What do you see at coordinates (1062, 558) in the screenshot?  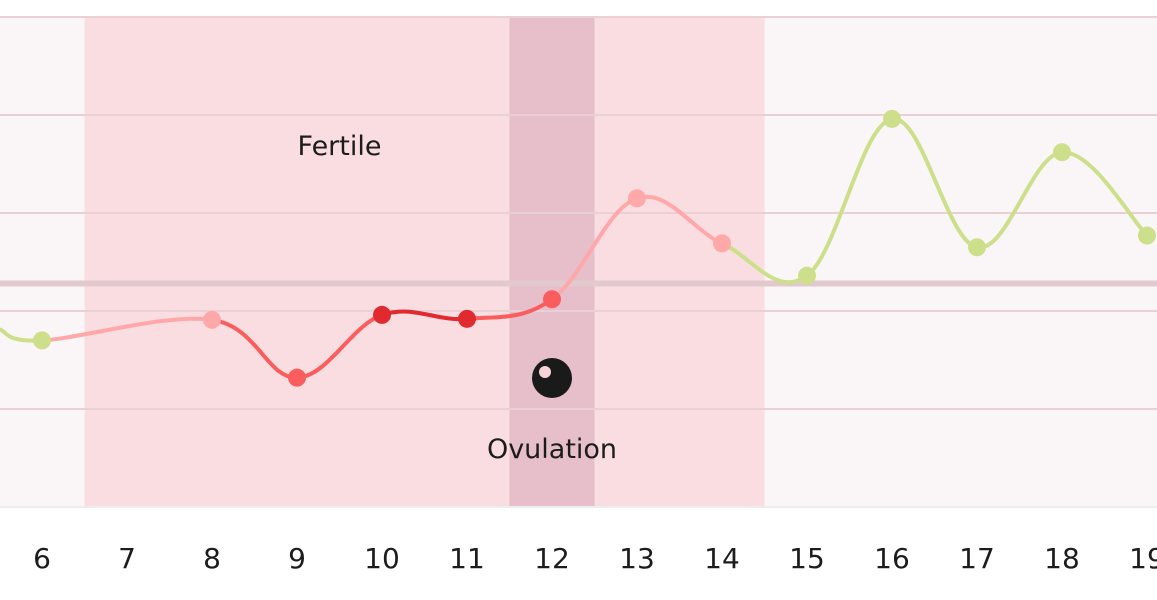 I see `x-tick-label: 18` at bounding box center [1062, 558].